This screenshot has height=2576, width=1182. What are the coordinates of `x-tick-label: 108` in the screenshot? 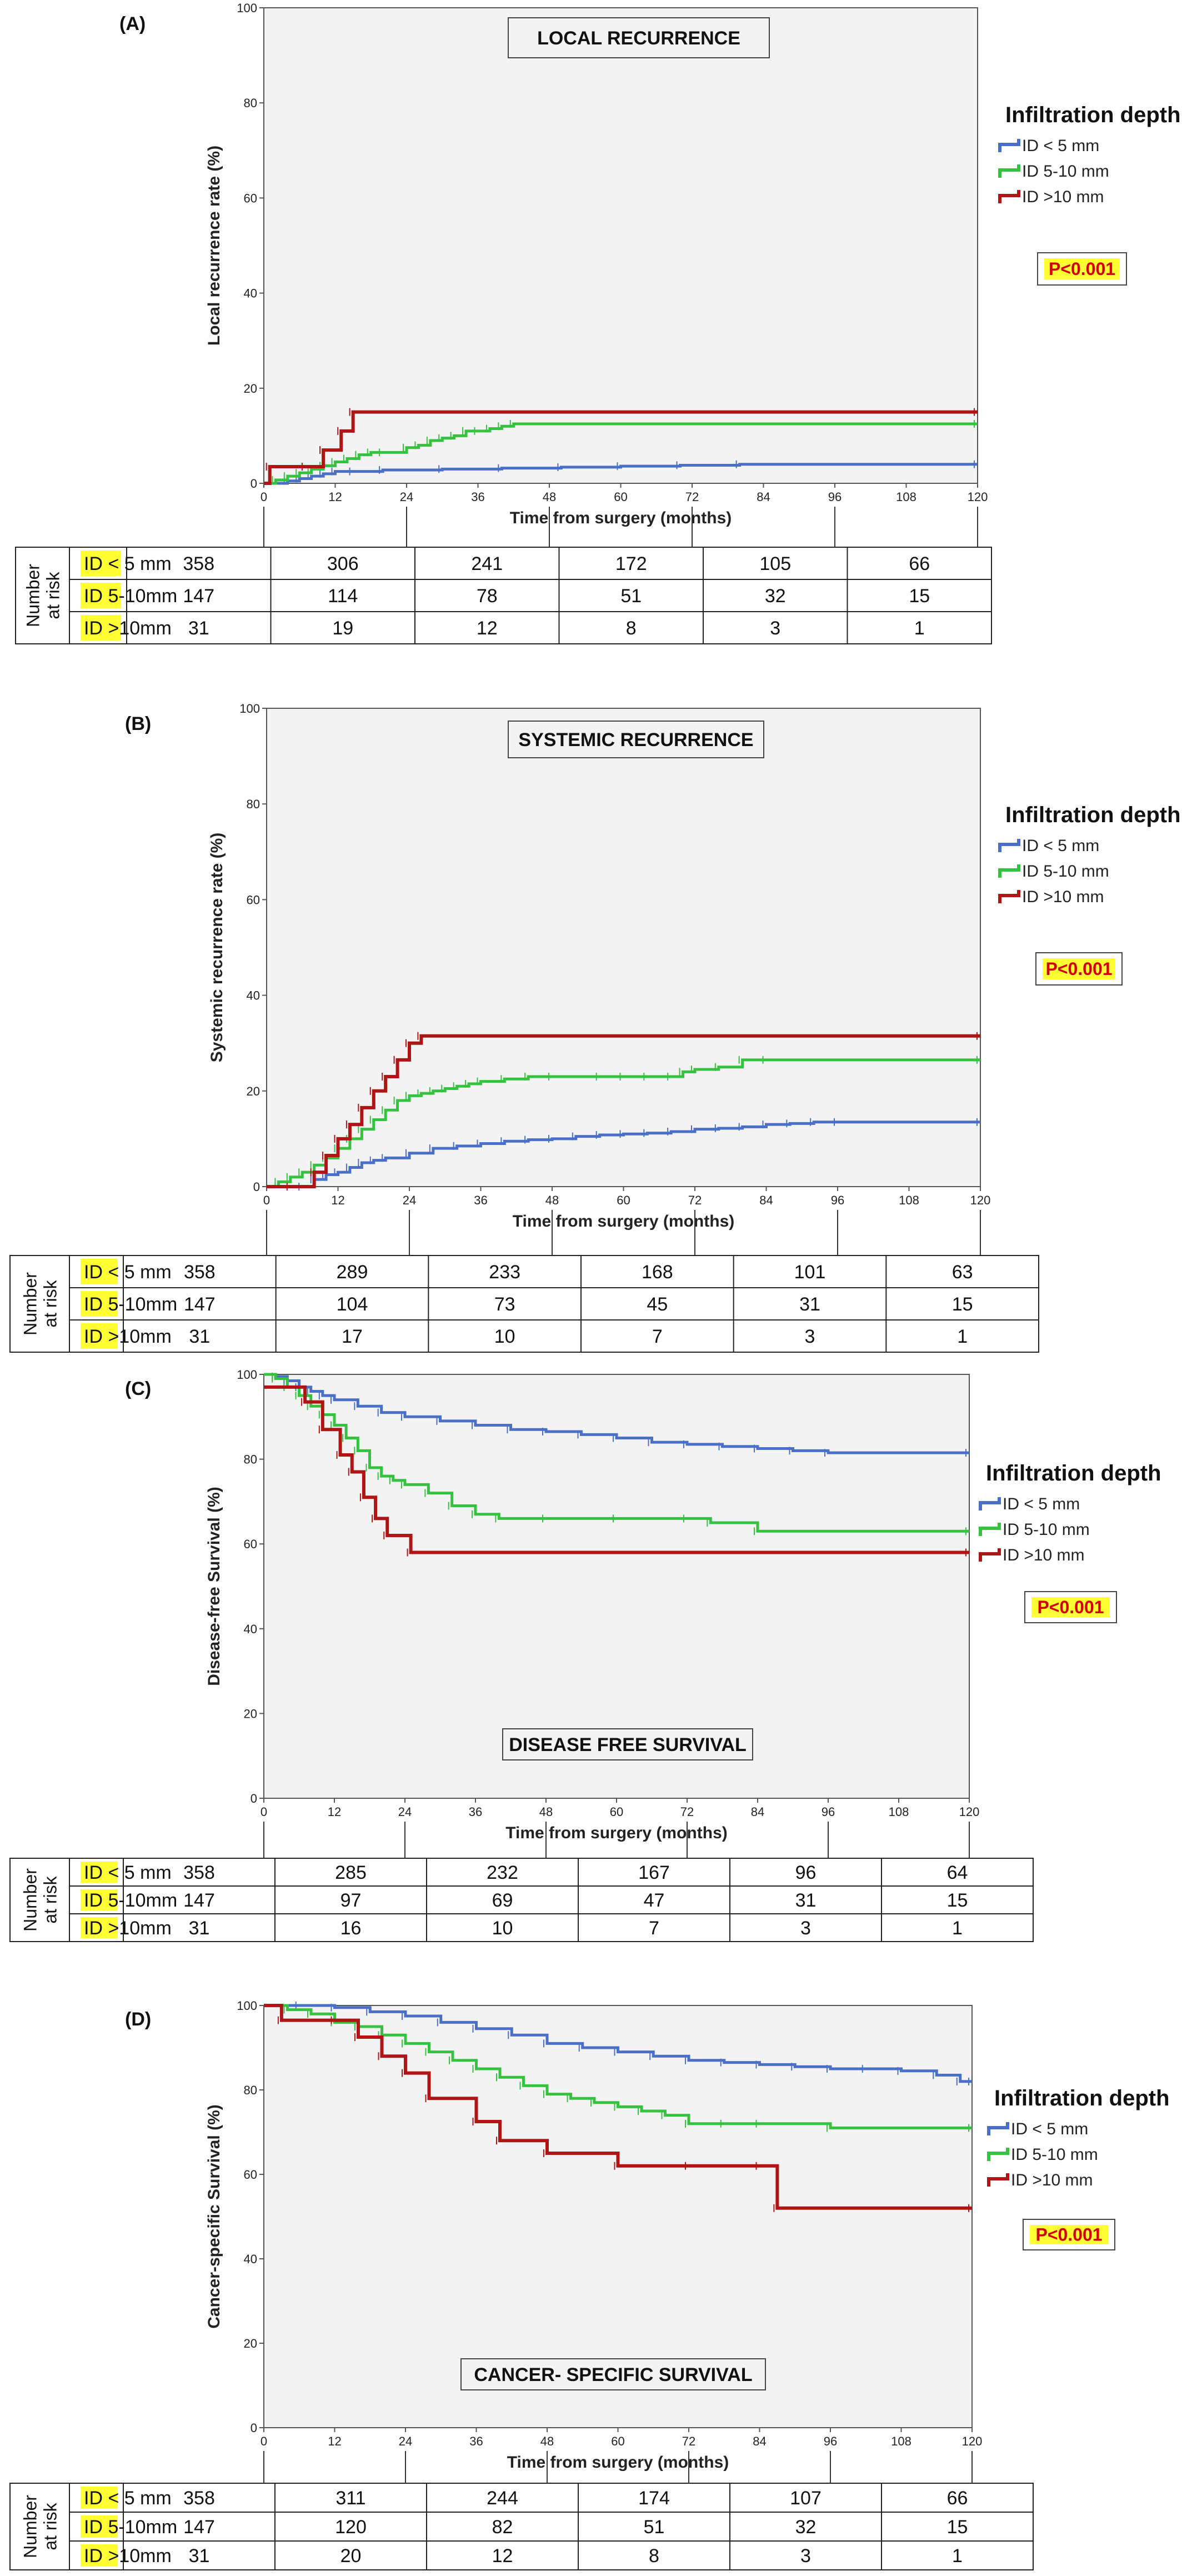 It's located at (901, 2441).